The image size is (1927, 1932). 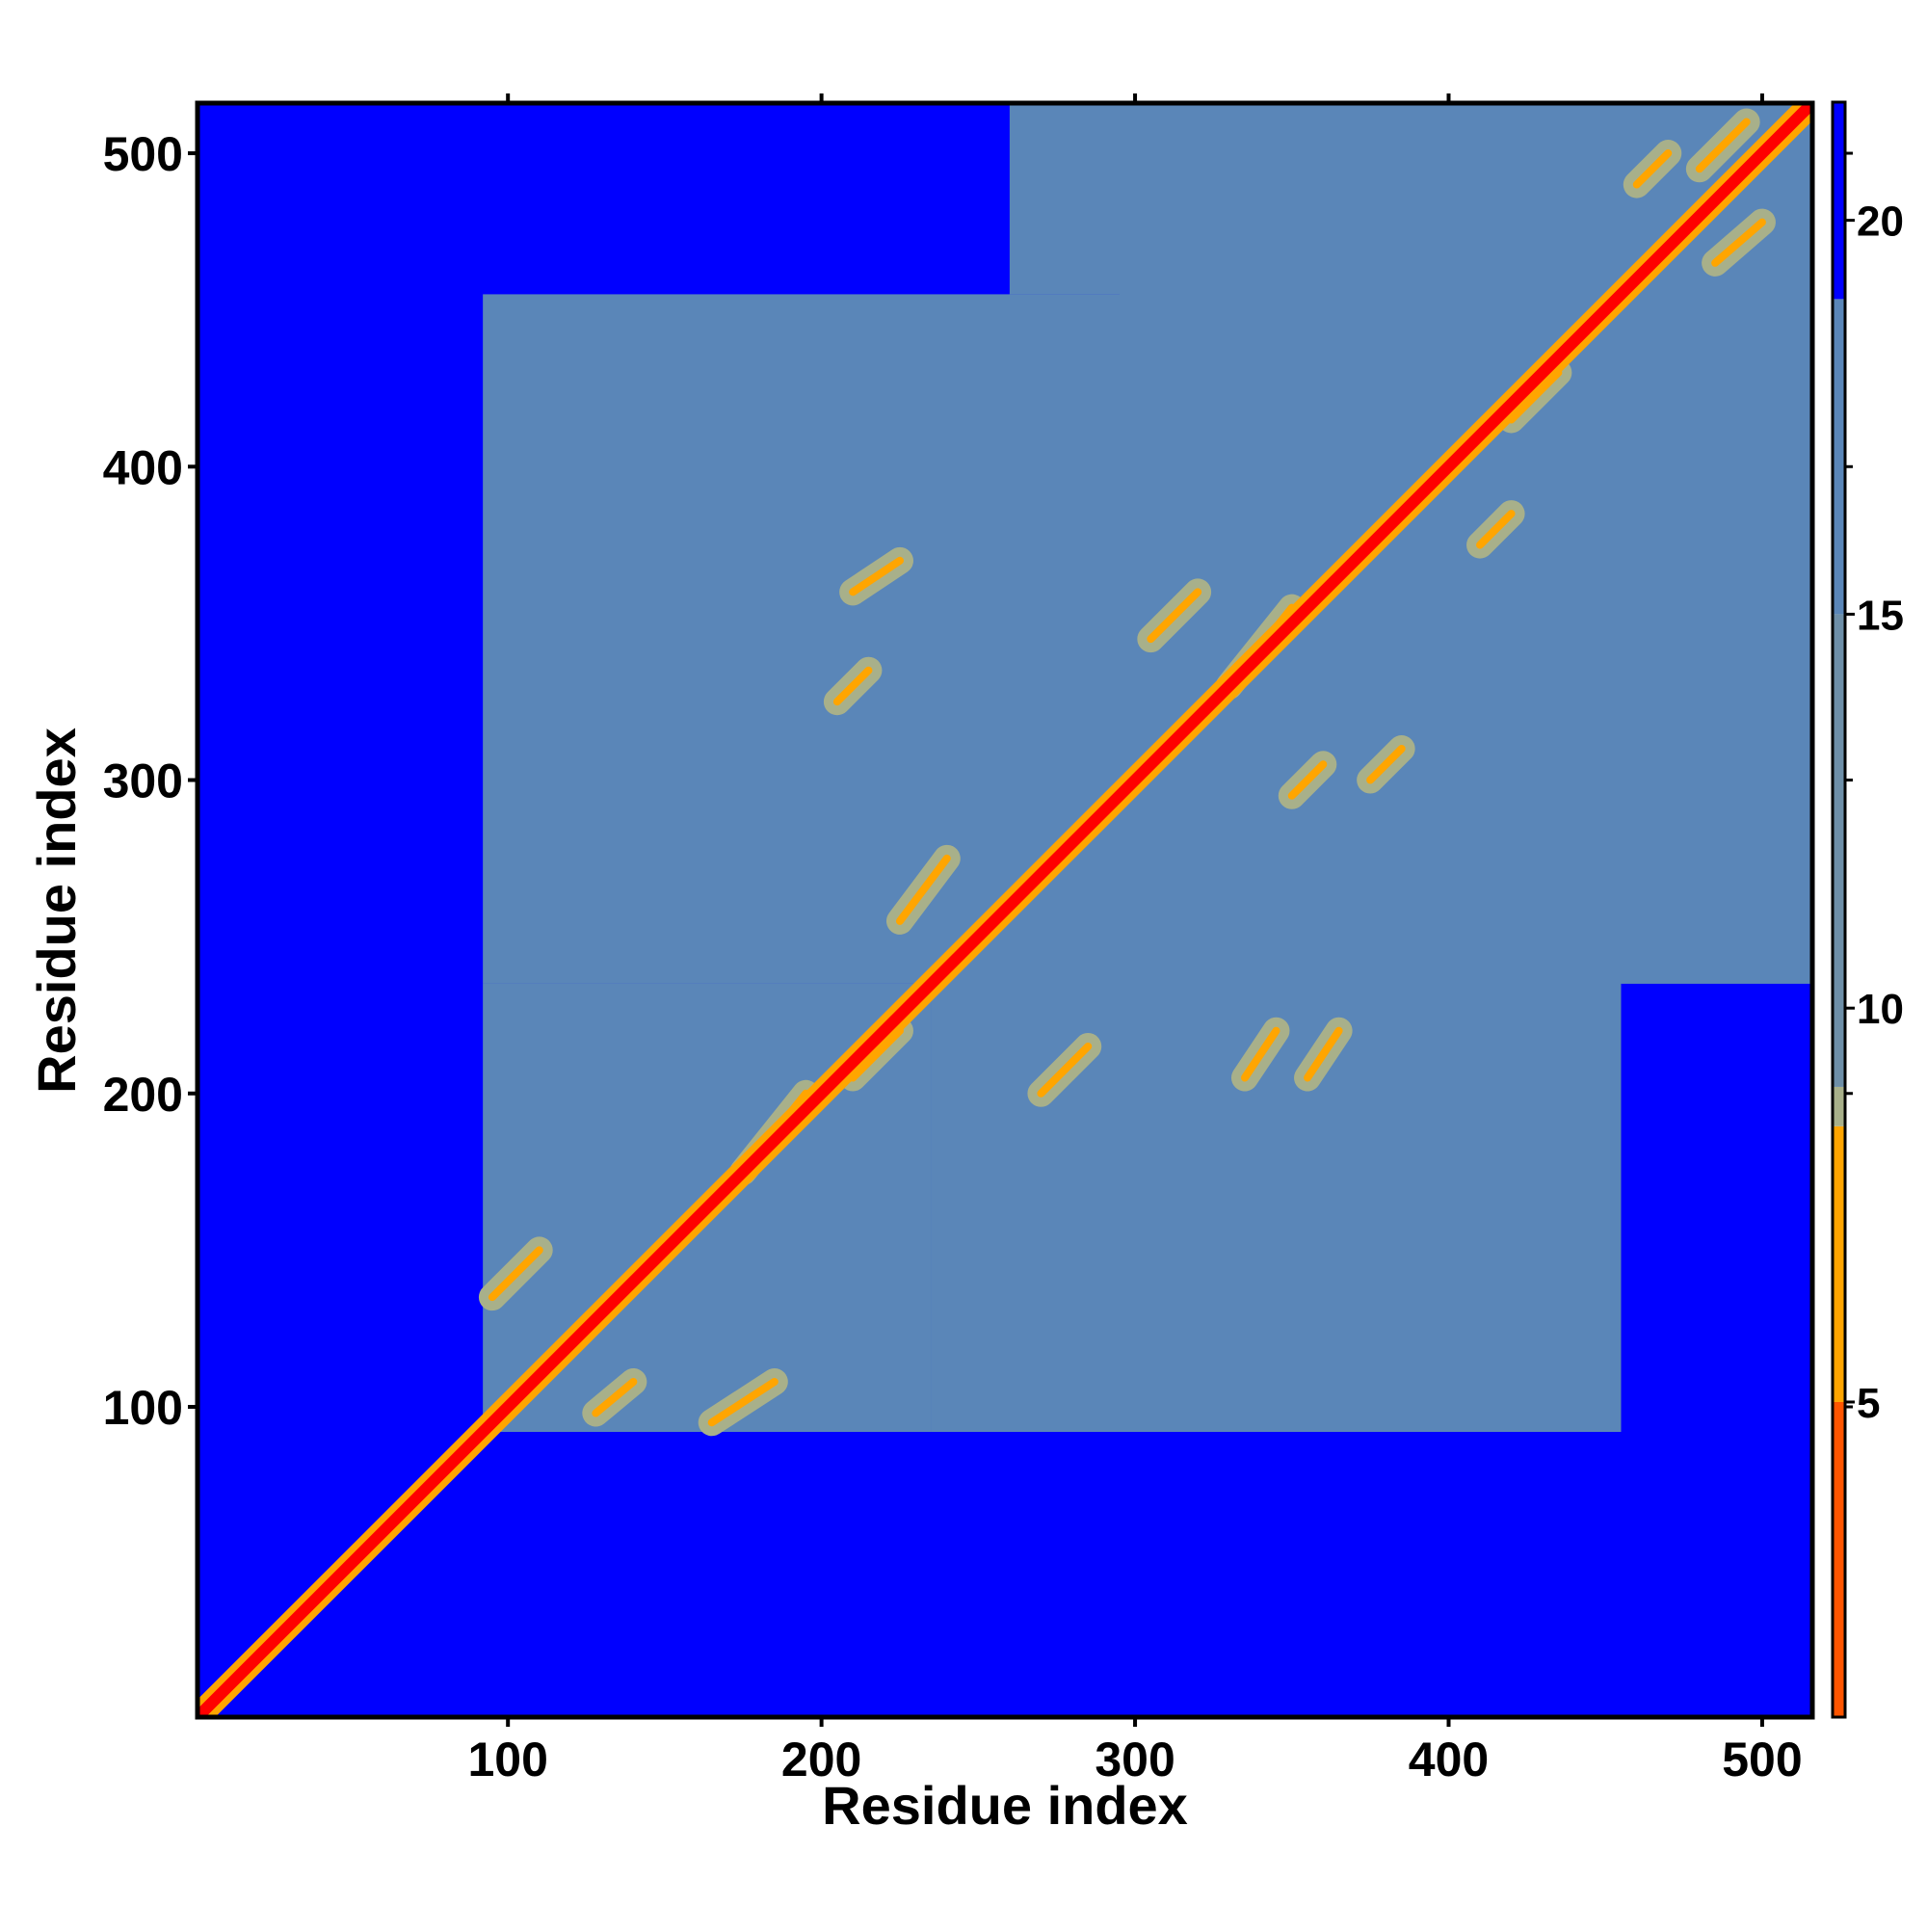 I want to click on x-tick-label: 300, so click(x=1135, y=1759).